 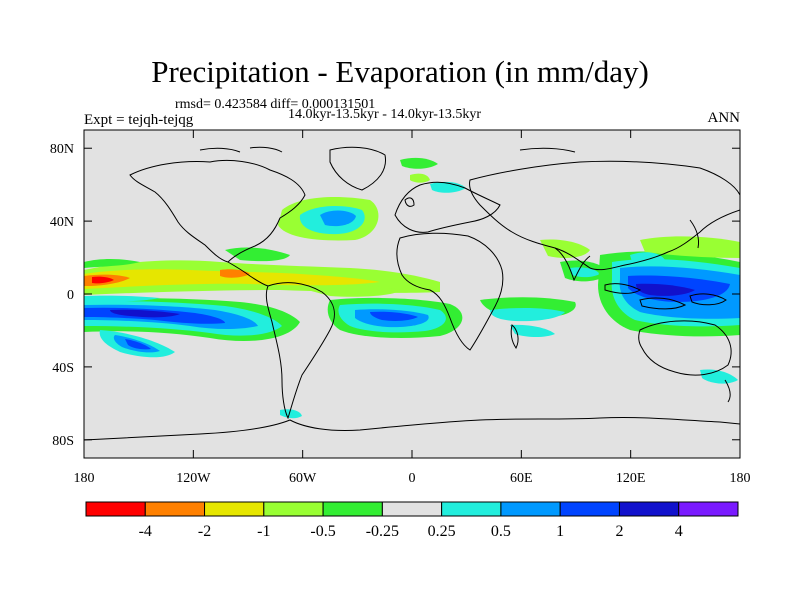 I want to click on coast-india, so click(x=572, y=264).